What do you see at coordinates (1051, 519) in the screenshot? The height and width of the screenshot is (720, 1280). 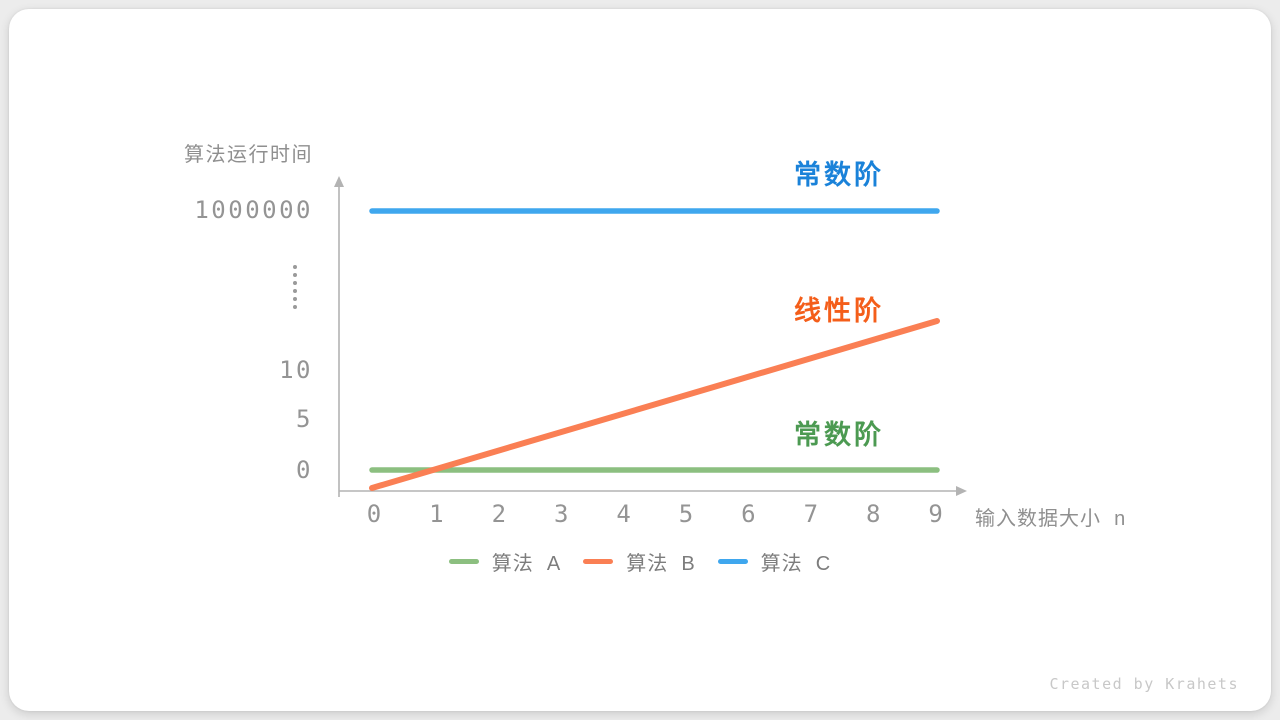 I see `x-axis-title: 输入数据大小 n` at bounding box center [1051, 519].